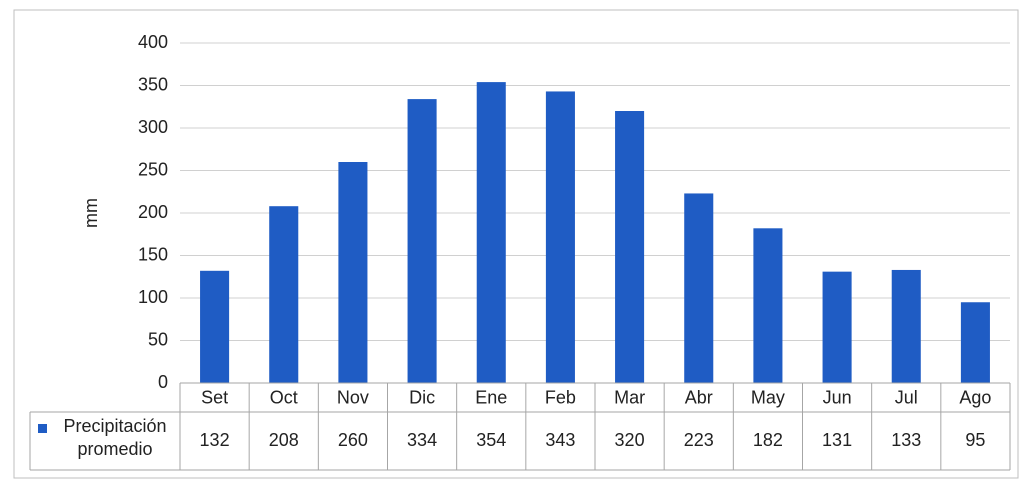 This screenshot has height=484, width=1025. Describe the element at coordinates (422, 397) in the screenshot. I see `x-tick-label: Dic` at that location.